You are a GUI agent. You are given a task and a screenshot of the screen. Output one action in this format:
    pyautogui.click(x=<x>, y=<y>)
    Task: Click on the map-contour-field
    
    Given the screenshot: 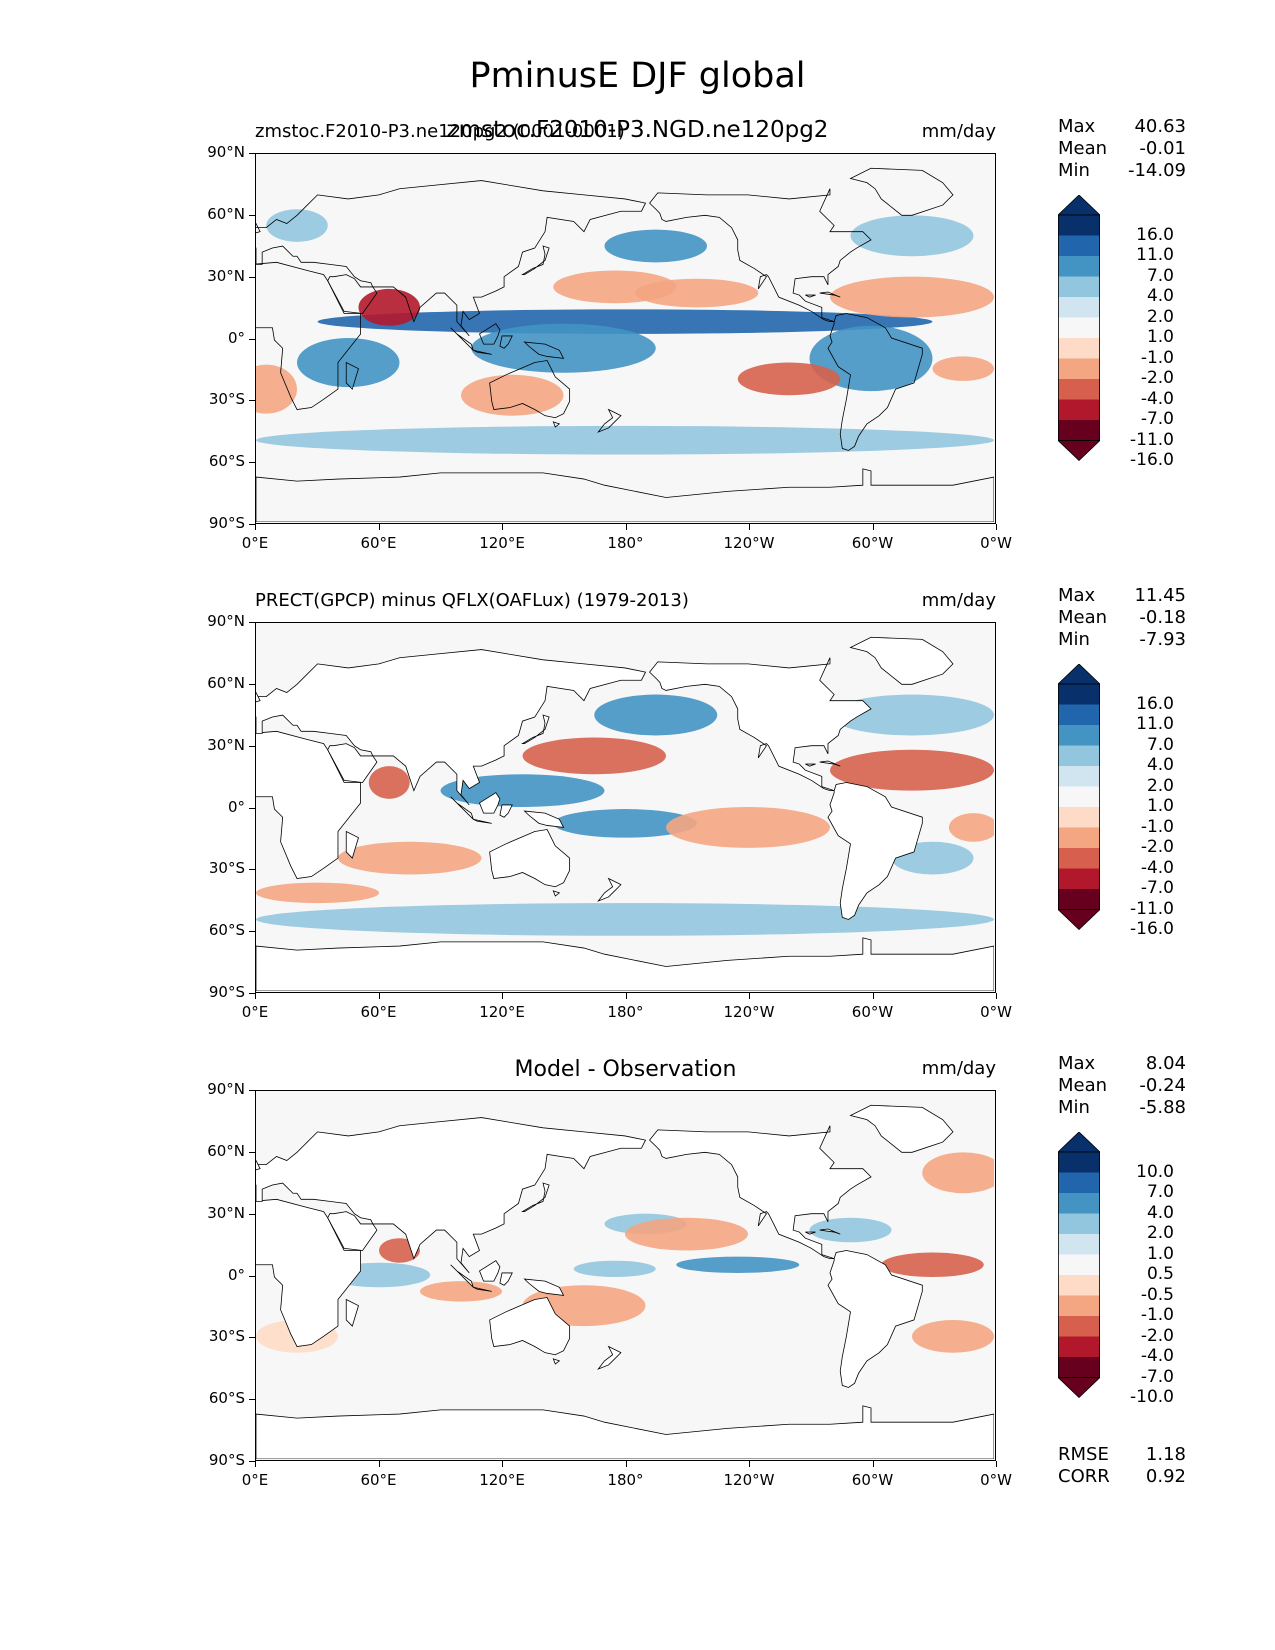 What is the action you would take?
    pyautogui.click(x=625, y=1275)
    